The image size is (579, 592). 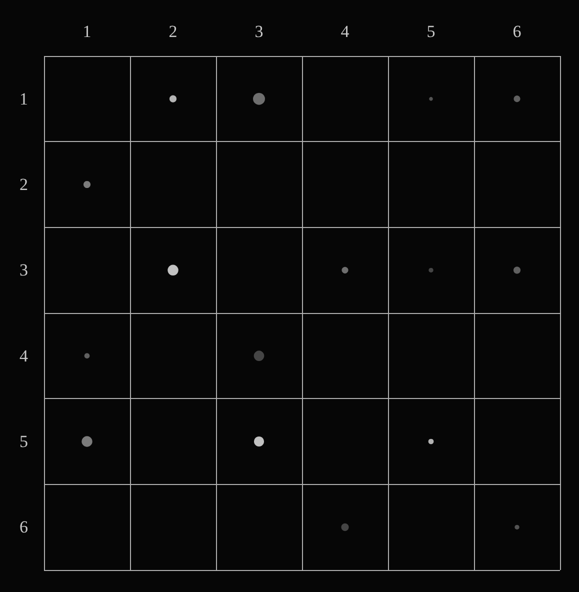 What do you see at coordinates (24, 441) in the screenshot?
I see `y-tick-label: 5` at bounding box center [24, 441].